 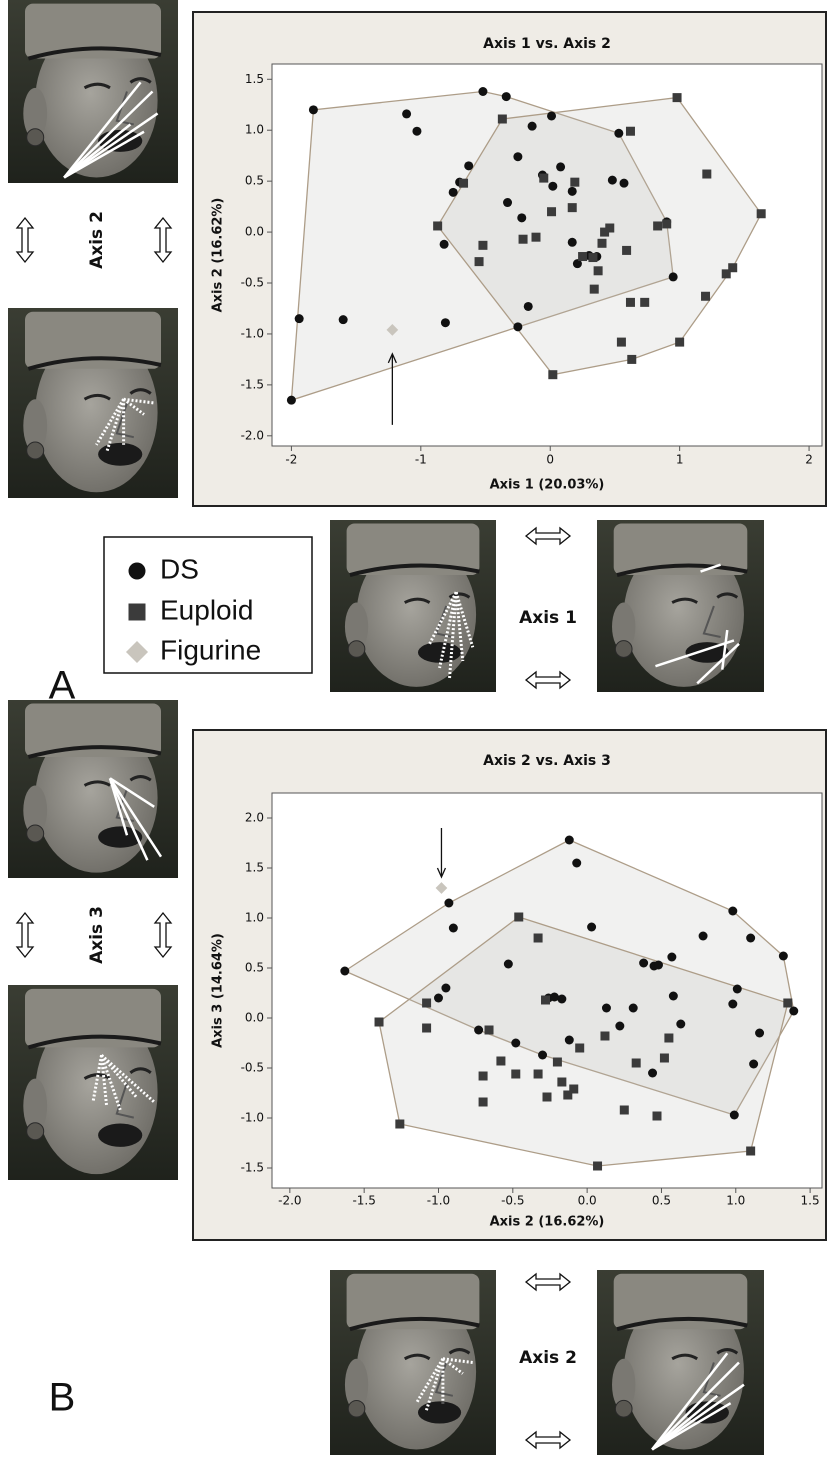 I want to click on y-axis-title: Axis 2 (16.62%), so click(x=218, y=255).